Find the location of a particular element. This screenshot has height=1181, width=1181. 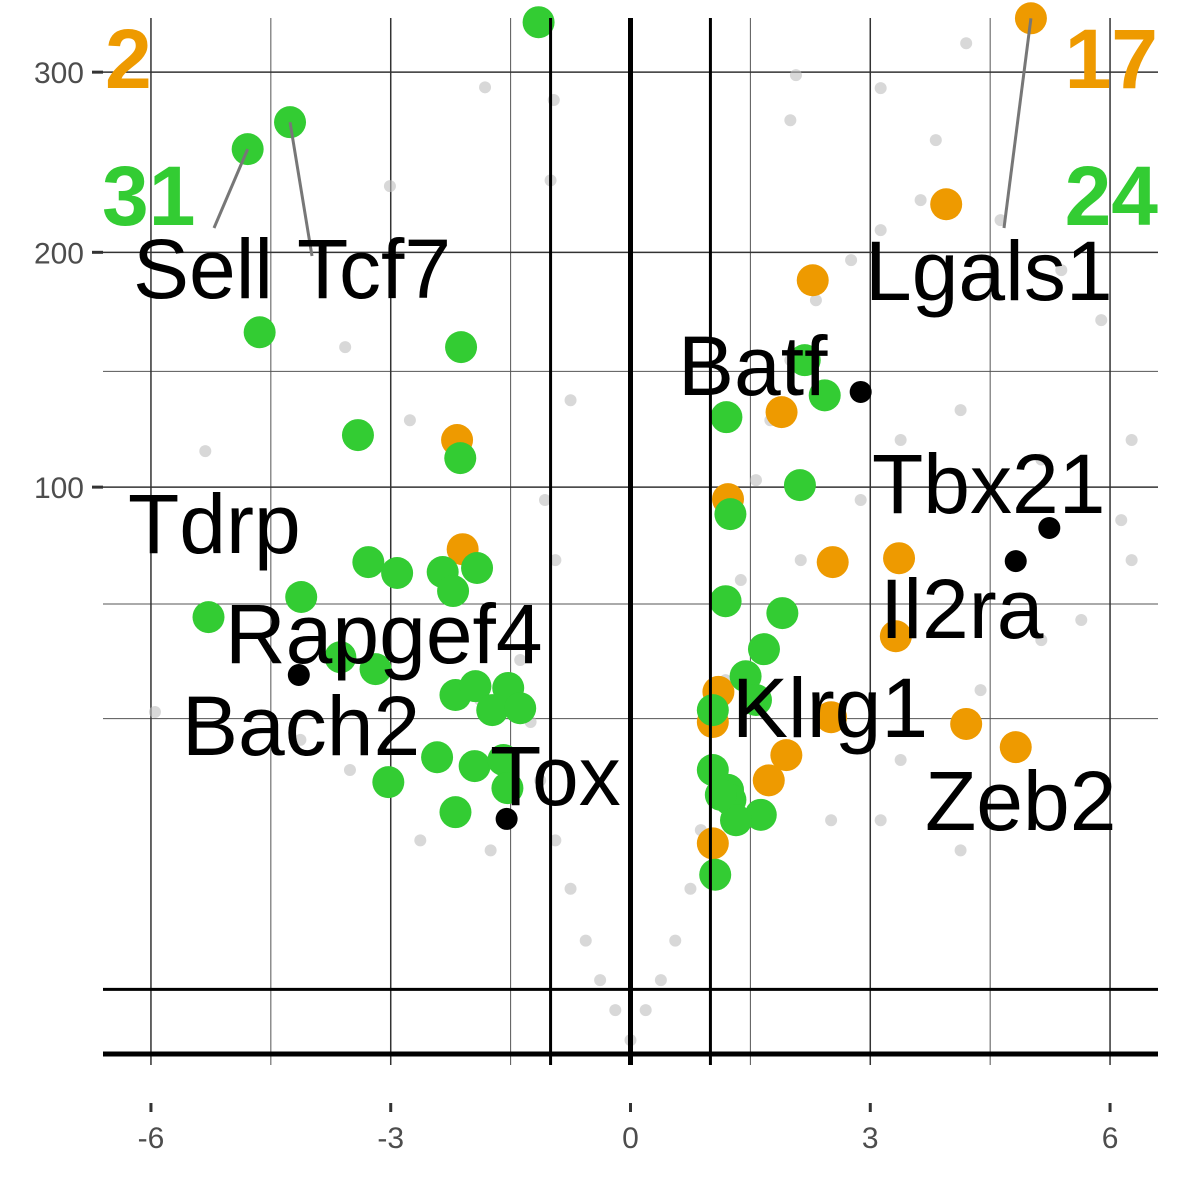

count-label: 24 is located at coordinates (1112, 196).